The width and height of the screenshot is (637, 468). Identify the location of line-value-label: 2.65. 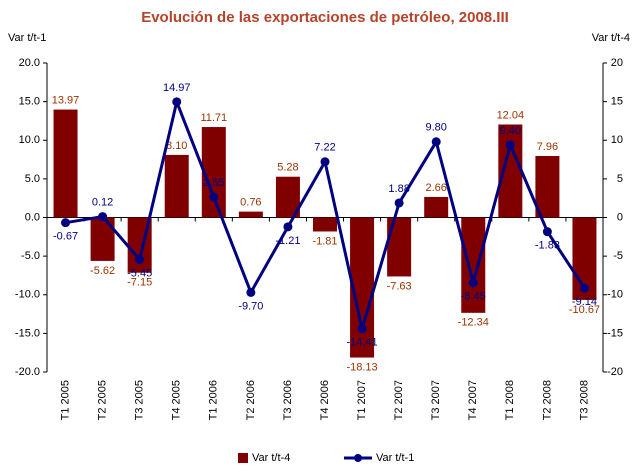
(213, 183).